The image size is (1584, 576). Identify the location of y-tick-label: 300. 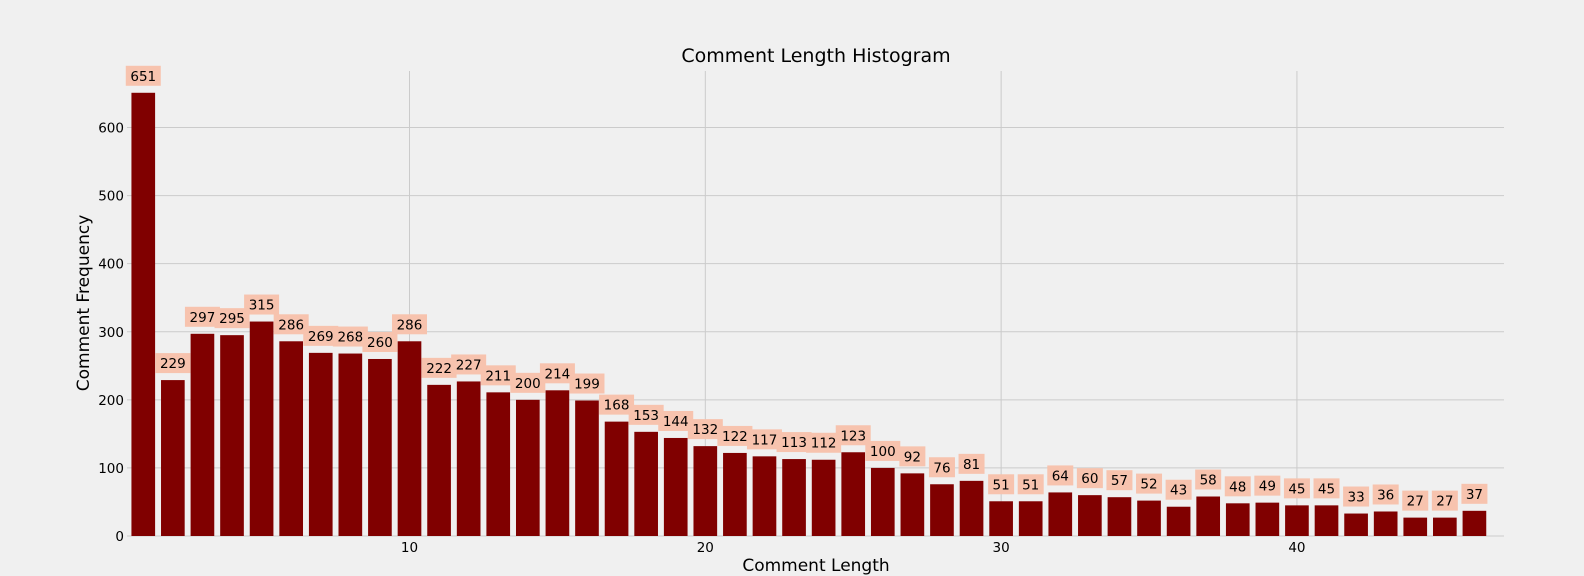
(111, 333).